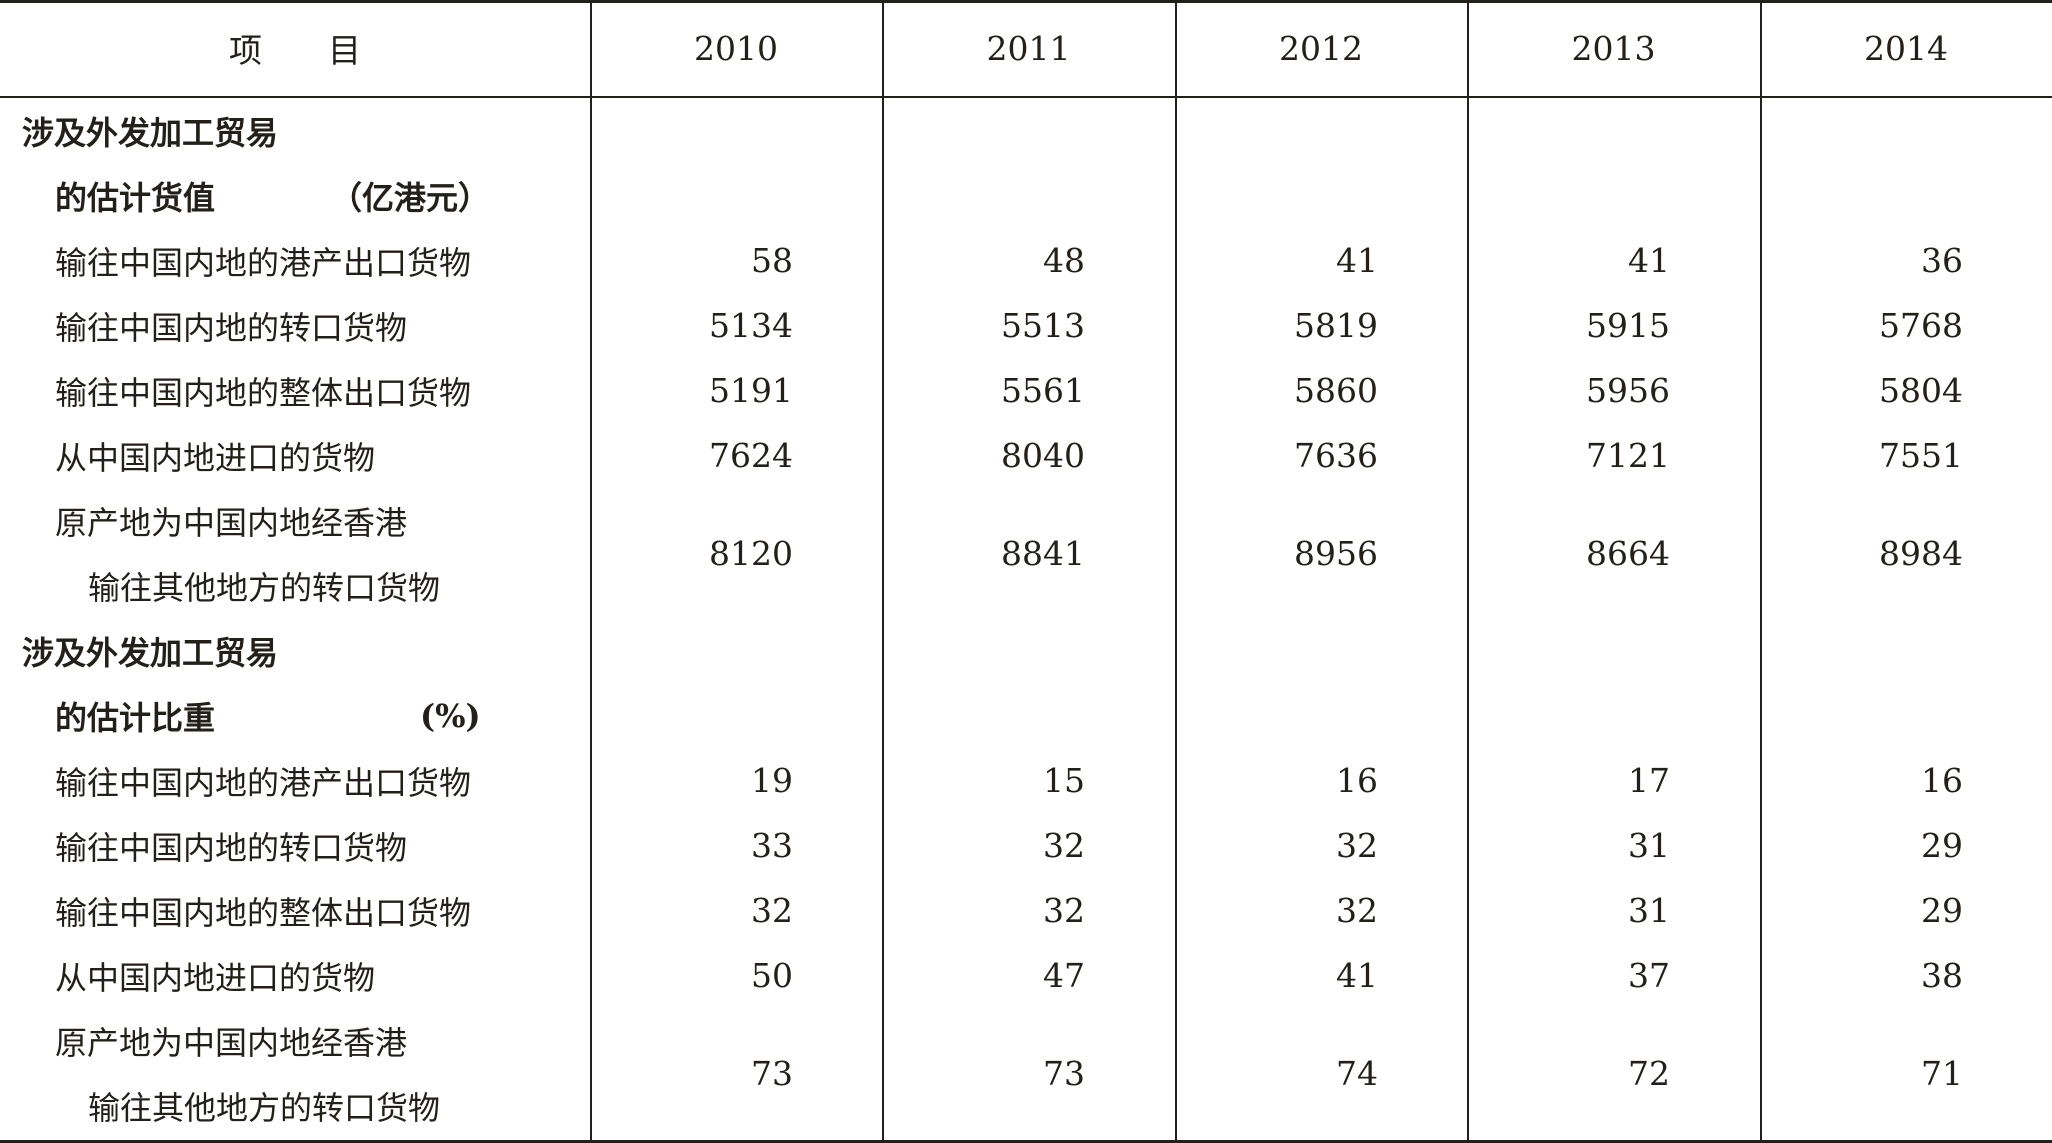  What do you see at coordinates (1026, 1) in the screenshot?
I see `top-rule` at bounding box center [1026, 1].